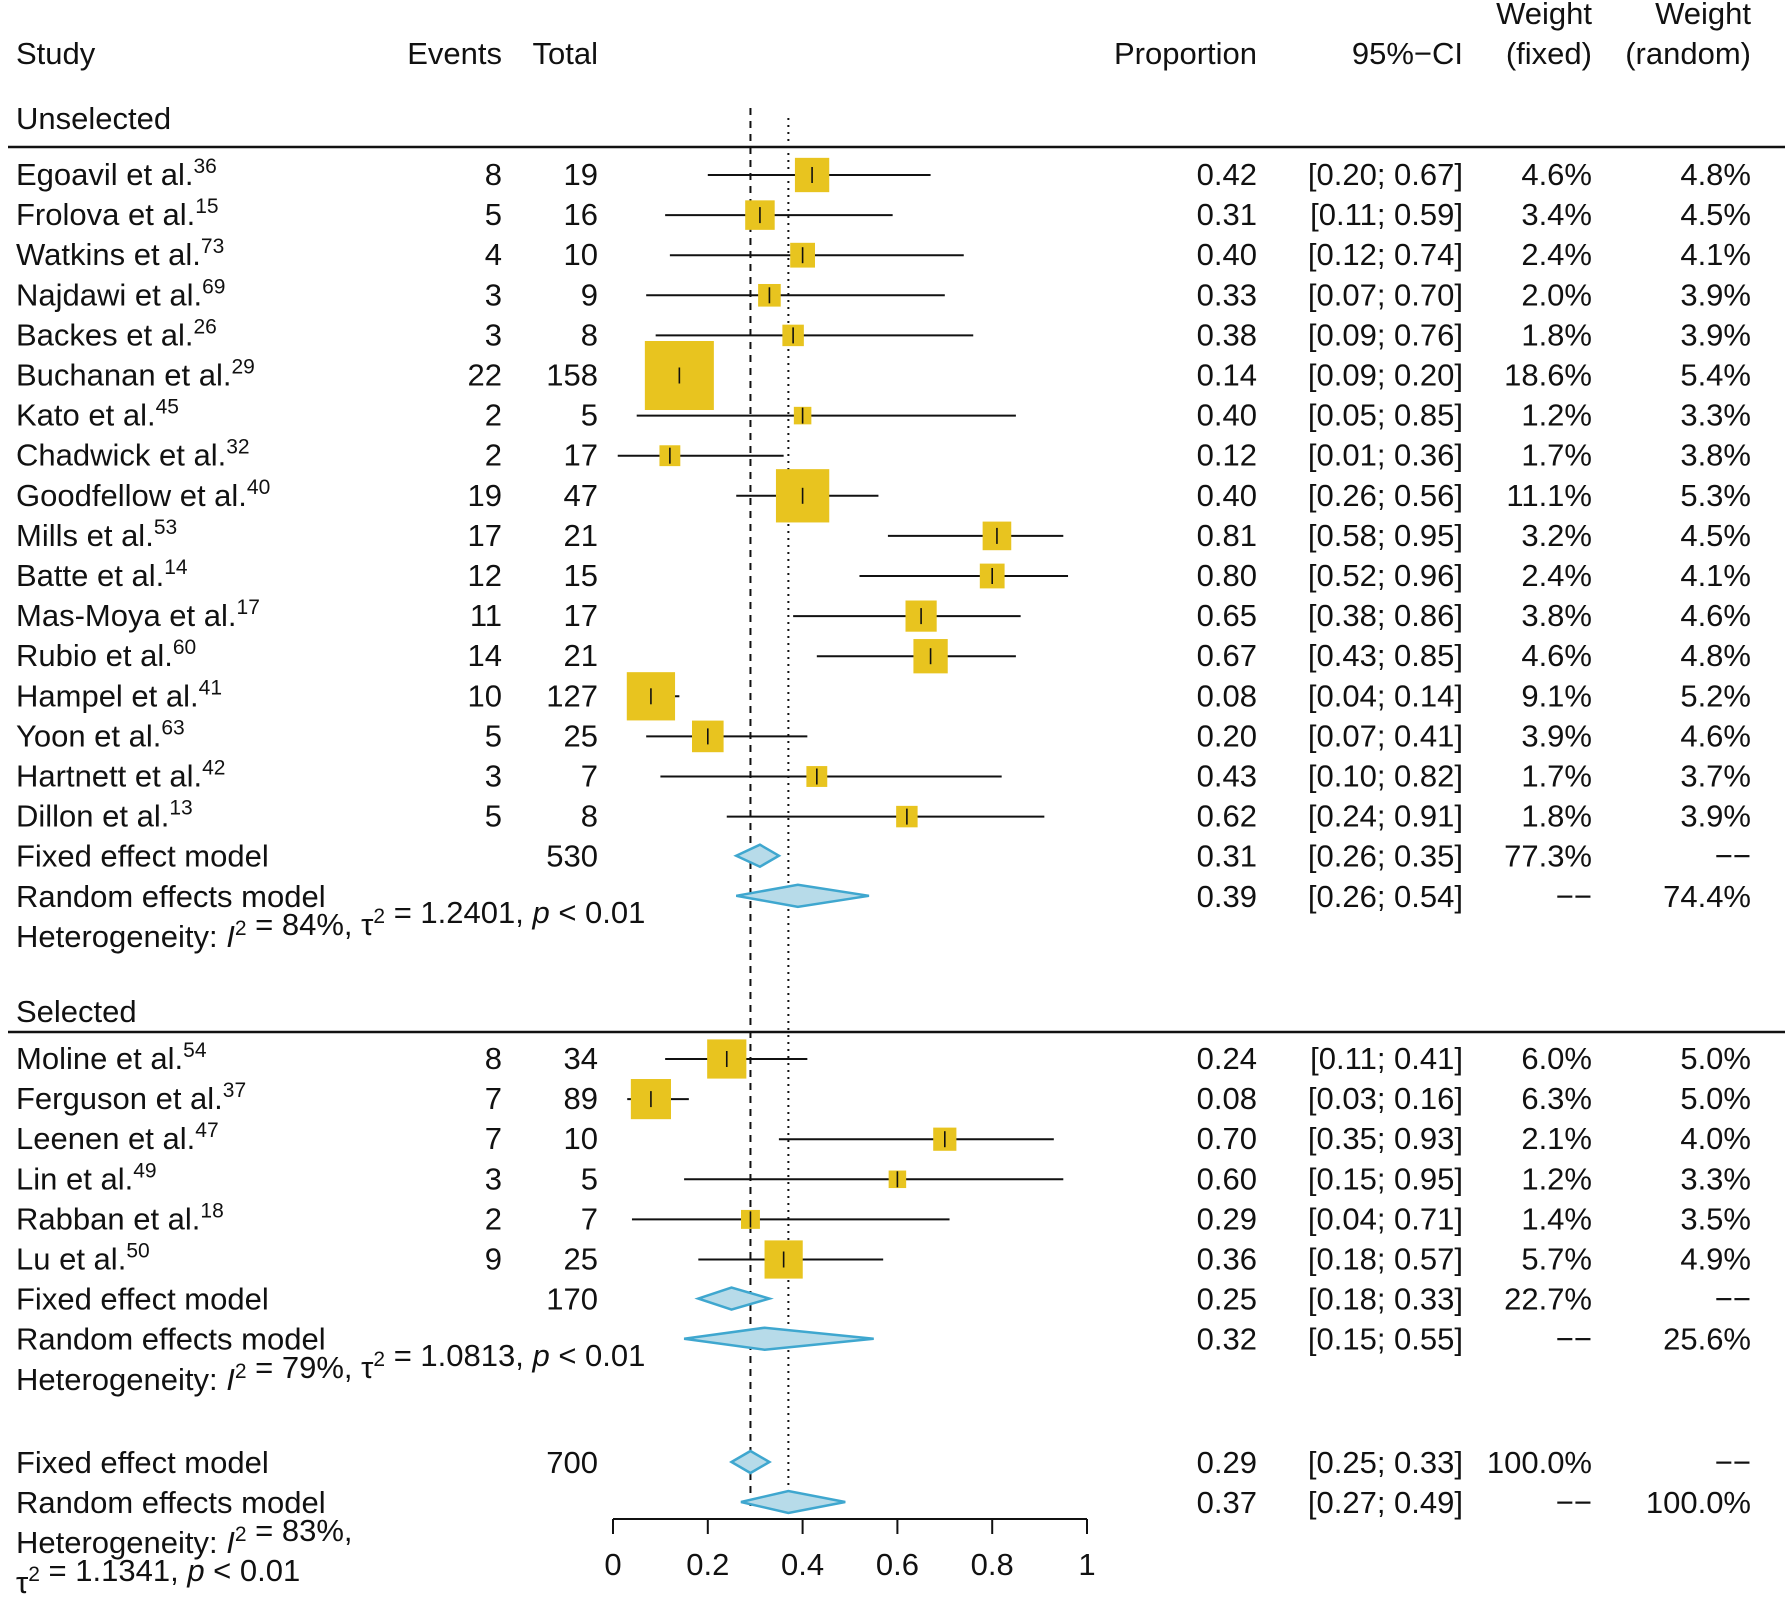  Describe the element at coordinates (1385, 1259) in the screenshot. I see `ci-value: [0.18; 0.57]` at that location.